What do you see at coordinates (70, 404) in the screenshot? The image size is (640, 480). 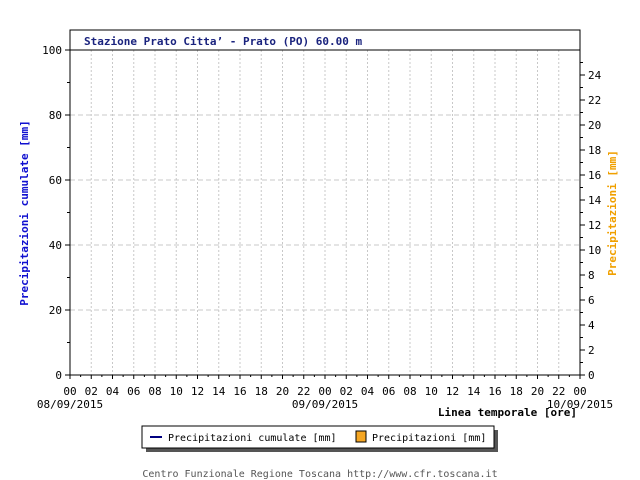 I see `x-date-label: 08/09/2015` at bounding box center [70, 404].